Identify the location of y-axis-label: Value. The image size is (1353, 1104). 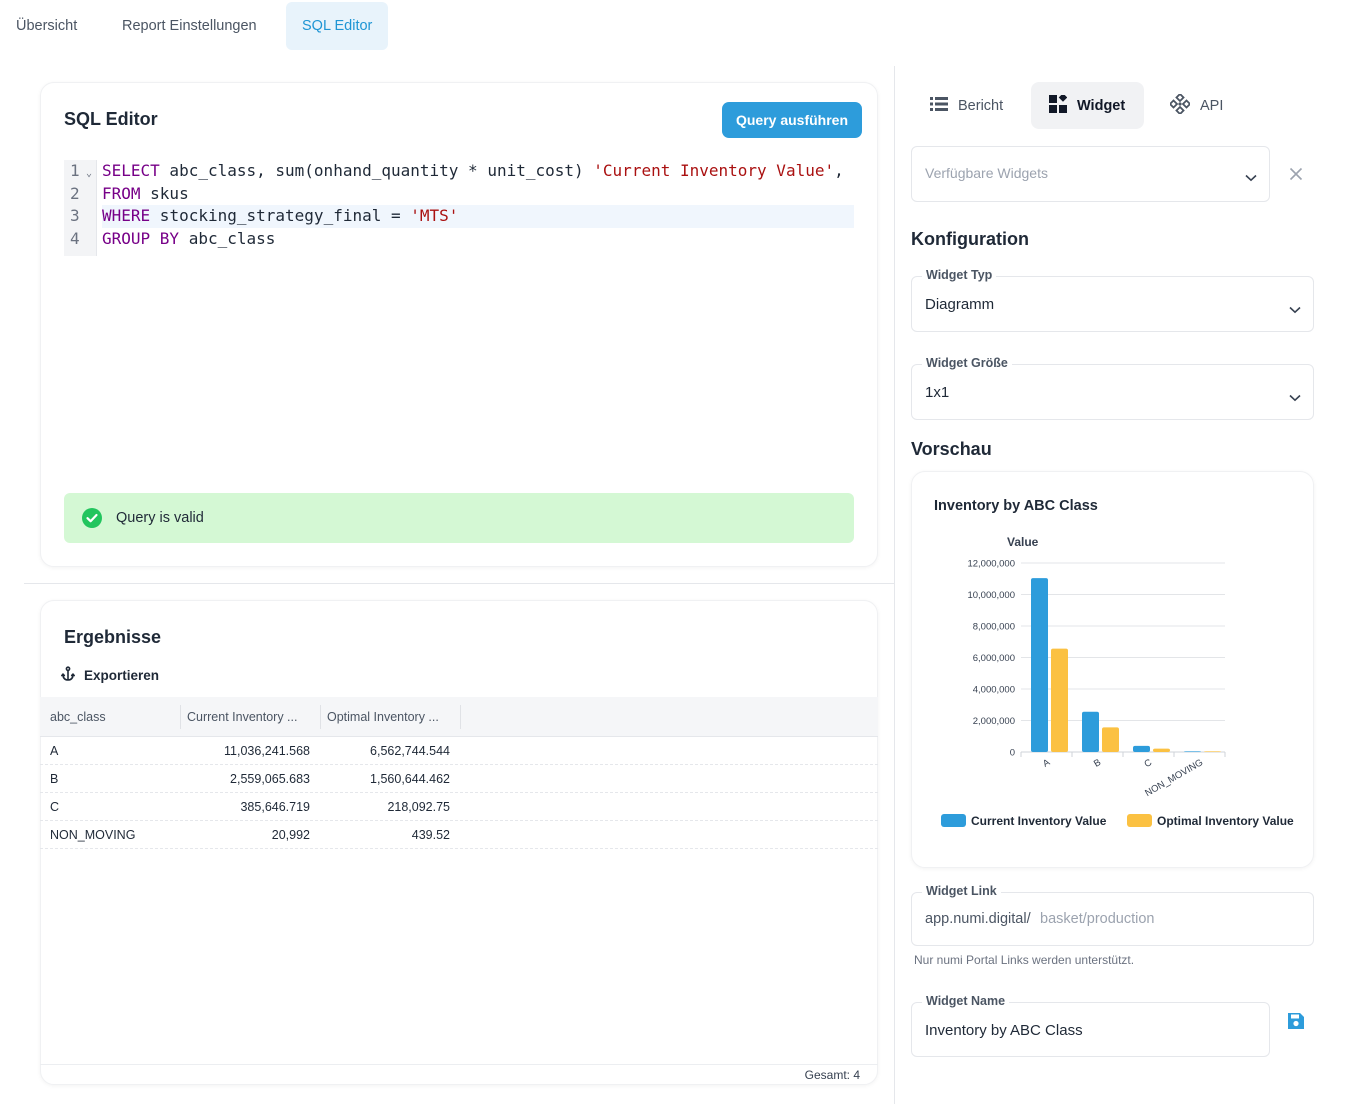
(1023, 542).